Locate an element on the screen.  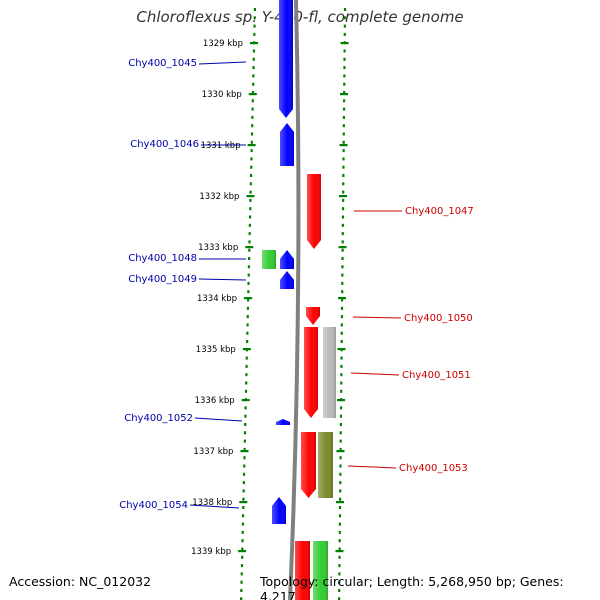
kbp-tick-label: 1335 kbp is located at coordinates (216, 350).